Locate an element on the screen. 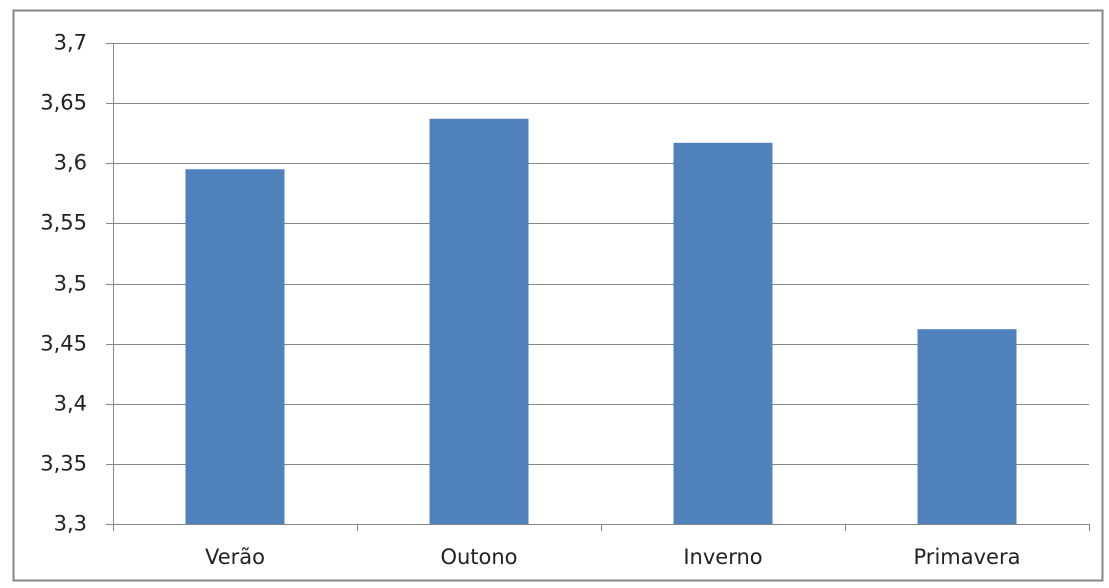 The width and height of the screenshot is (1109, 588). y-tick-label-8: 3,7 is located at coordinates (70, 43).